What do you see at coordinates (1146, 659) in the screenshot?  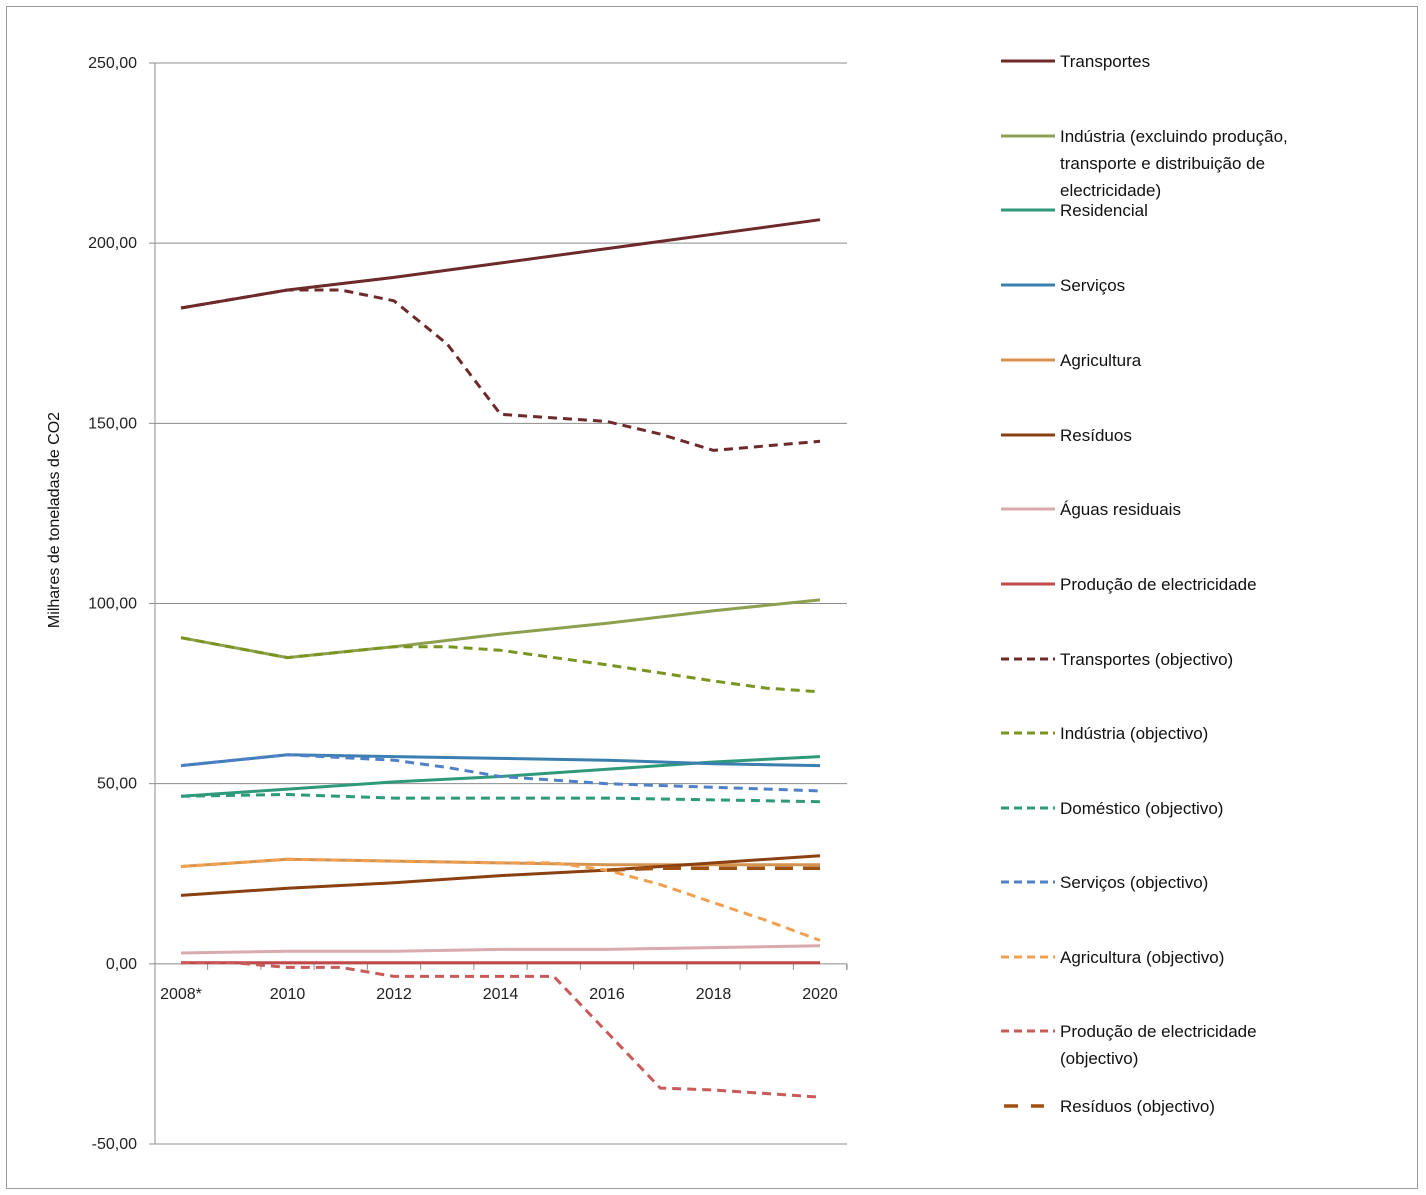 I see `legend-label: Transportes (objectivo)` at bounding box center [1146, 659].